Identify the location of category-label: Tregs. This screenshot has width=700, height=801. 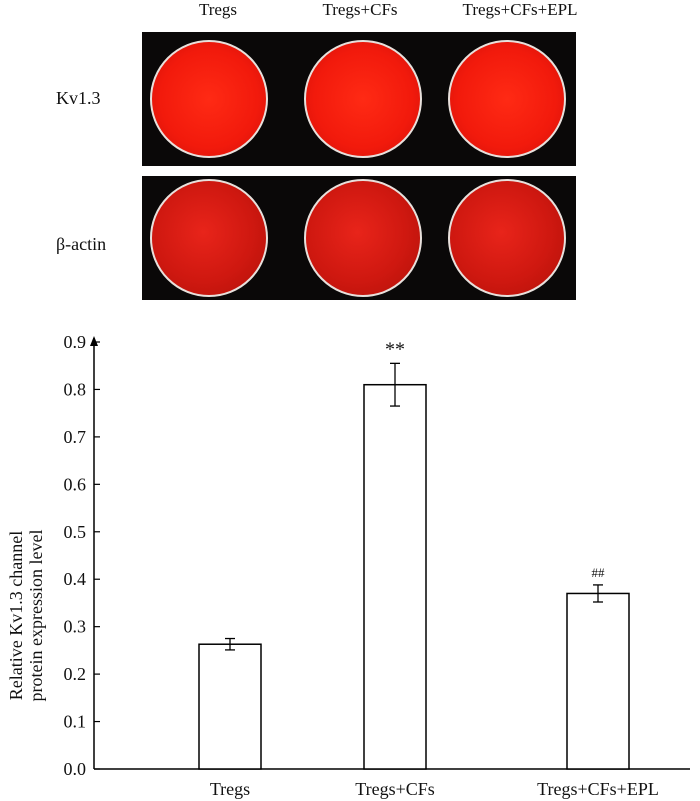
(230, 789).